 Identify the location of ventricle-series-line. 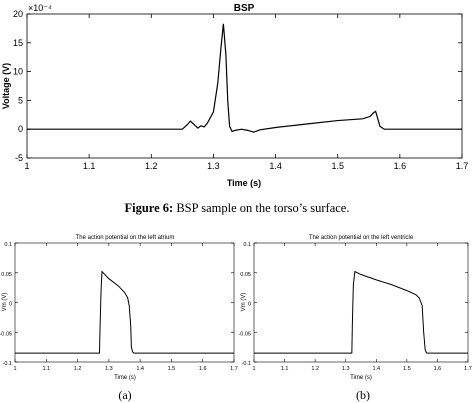
(361, 312).